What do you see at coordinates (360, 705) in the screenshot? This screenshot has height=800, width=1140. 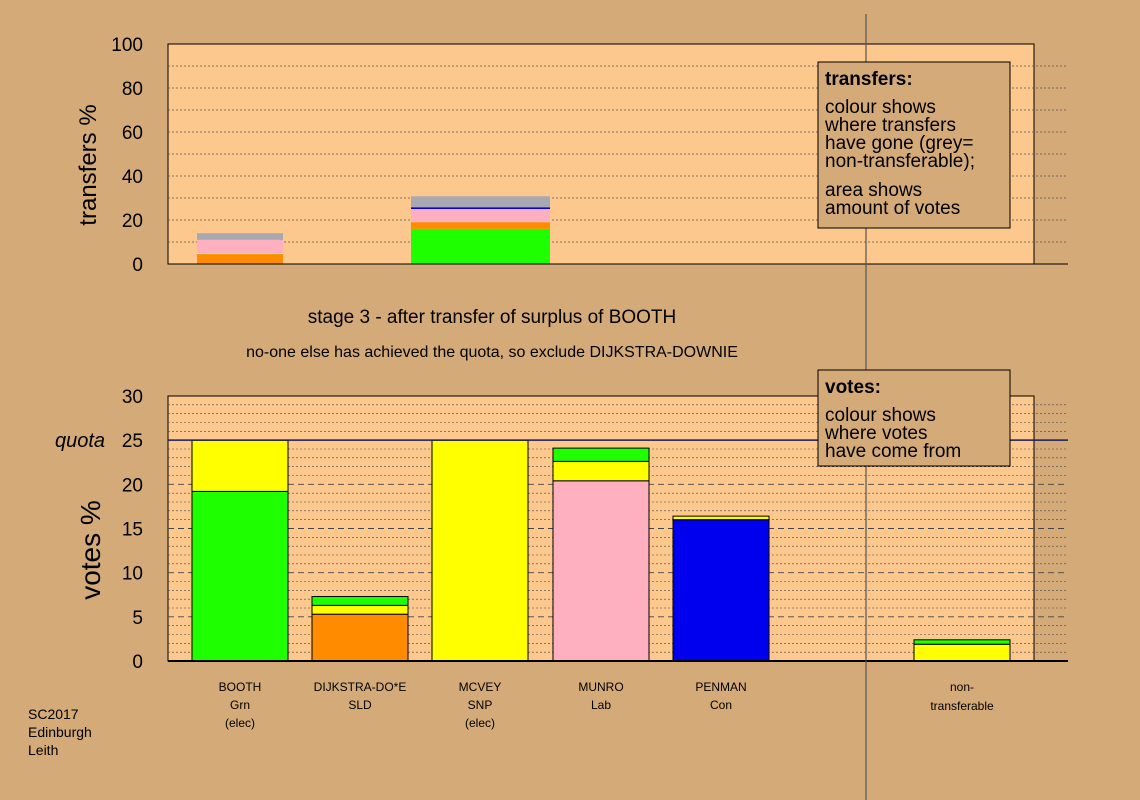 I see `category-label: SLD` at bounding box center [360, 705].